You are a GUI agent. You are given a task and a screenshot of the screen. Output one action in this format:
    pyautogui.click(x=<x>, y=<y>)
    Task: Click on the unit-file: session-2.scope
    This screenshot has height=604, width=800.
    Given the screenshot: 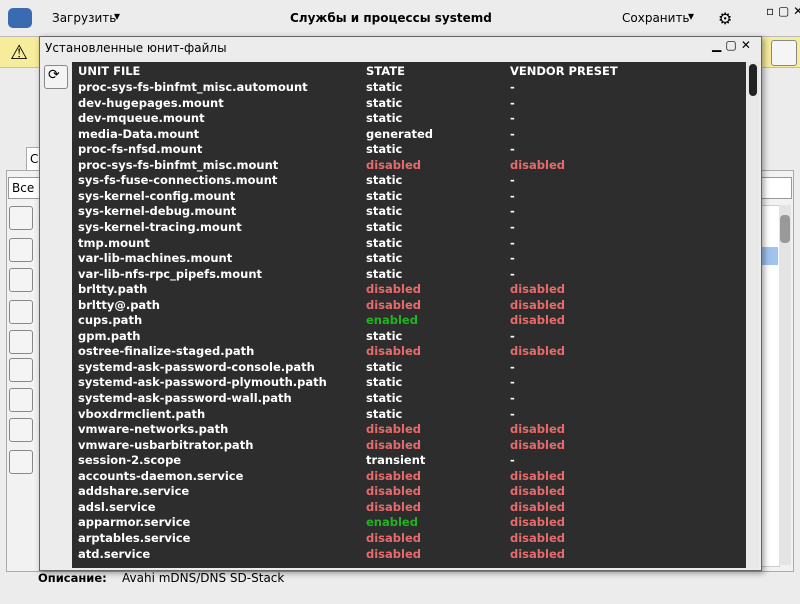 What is the action you would take?
    pyautogui.click(x=130, y=460)
    